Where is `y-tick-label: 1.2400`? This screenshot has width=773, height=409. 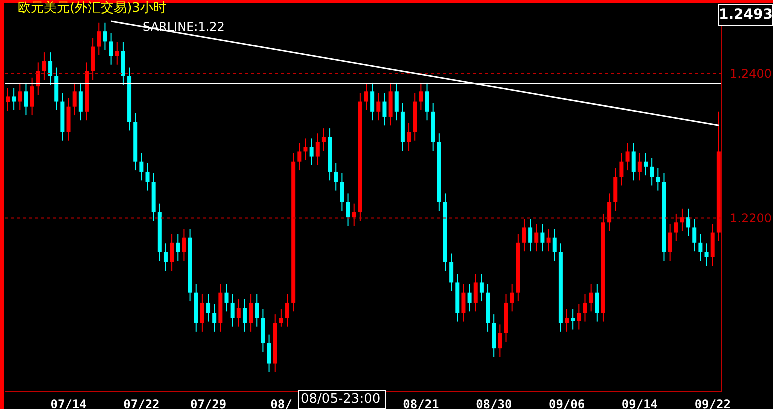
y-tick-label: 1.2400 is located at coordinates (751, 73).